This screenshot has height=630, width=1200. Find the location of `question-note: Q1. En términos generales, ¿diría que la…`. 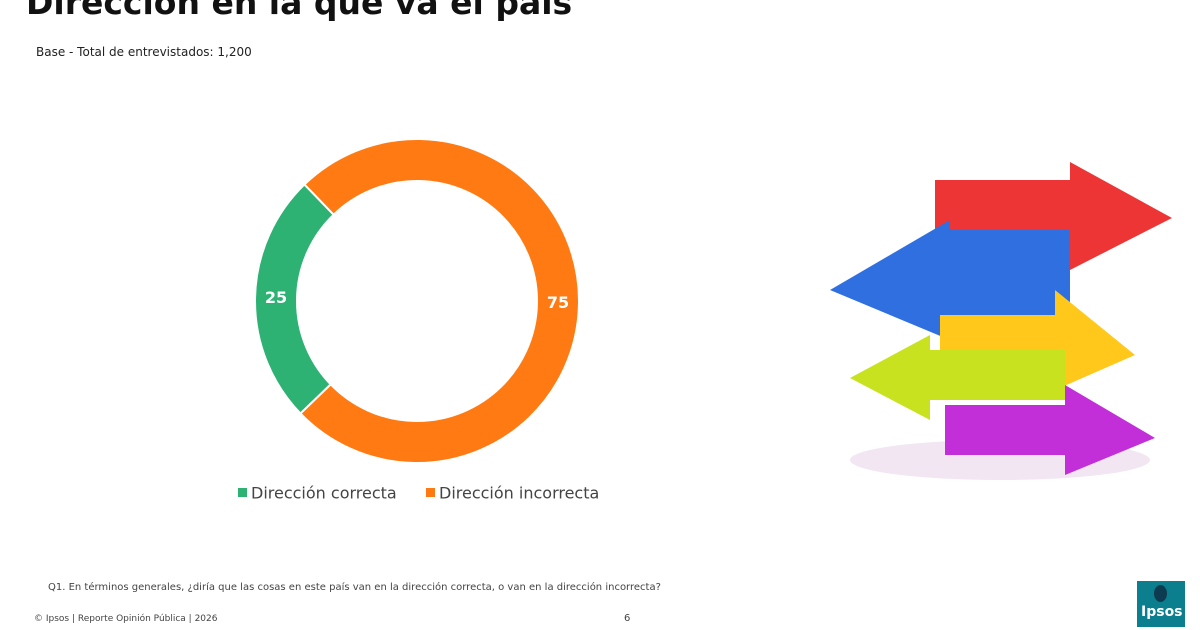

question-note: Q1. En términos generales, ¿diría que la… is located at coordinates (354, 587).